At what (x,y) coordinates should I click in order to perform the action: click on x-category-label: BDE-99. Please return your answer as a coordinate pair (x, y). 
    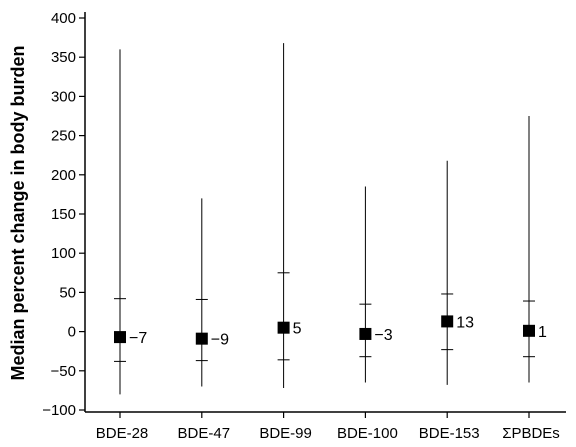
    Looking at the image, I should click on (285, 433).